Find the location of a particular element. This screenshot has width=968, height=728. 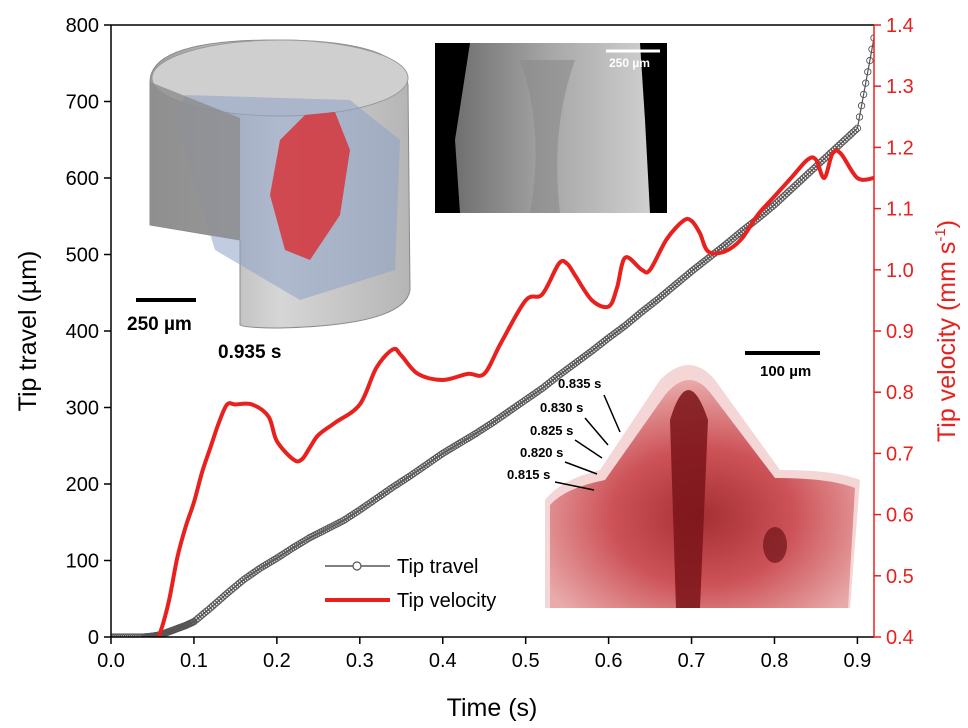

y-right-tick-label: 0.7 is located at coordinates (900, 454).